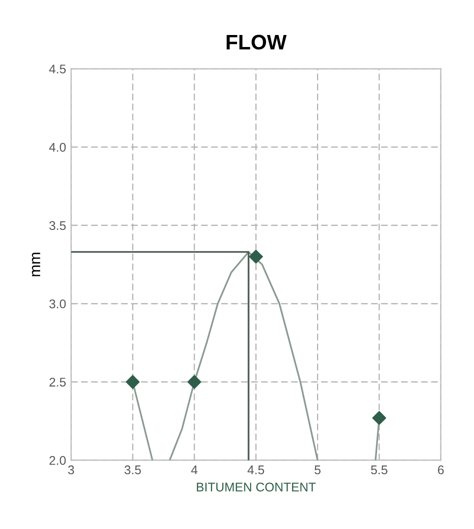 The width and height of the screenshot is (474, 529). I want to click on chart-title: FLOW, so click(256, 42).